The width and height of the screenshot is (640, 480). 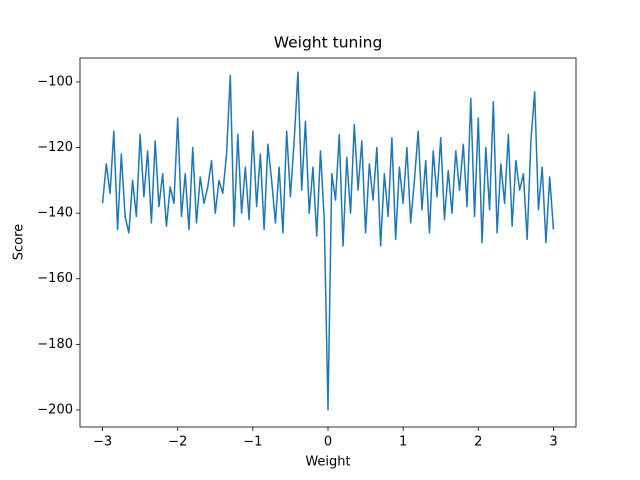 What do you see at coordinates (102, 442) in the screenshot?
I see `x-tick-label: −3` at bounding box center [102, 442].